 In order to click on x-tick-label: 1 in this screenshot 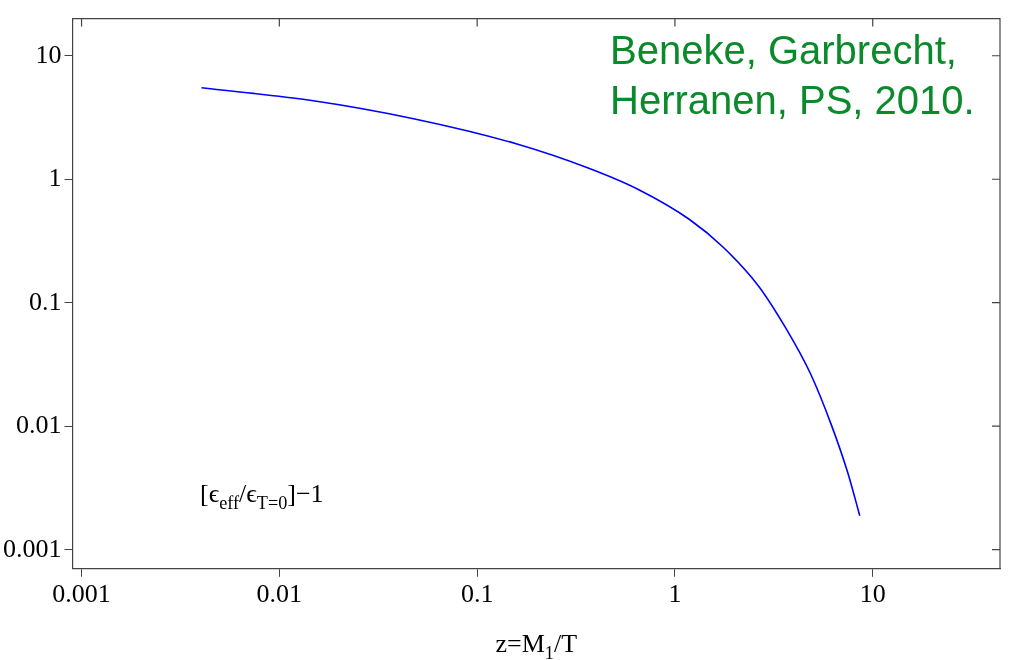, I will do `click(675, 594)`.